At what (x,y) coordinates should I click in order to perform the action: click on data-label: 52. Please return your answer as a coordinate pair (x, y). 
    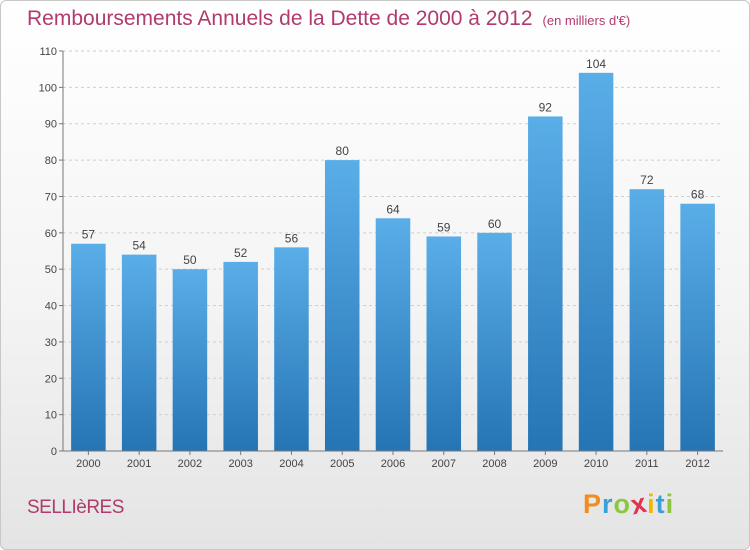
    Looking at the image, I should click on (241, 253).